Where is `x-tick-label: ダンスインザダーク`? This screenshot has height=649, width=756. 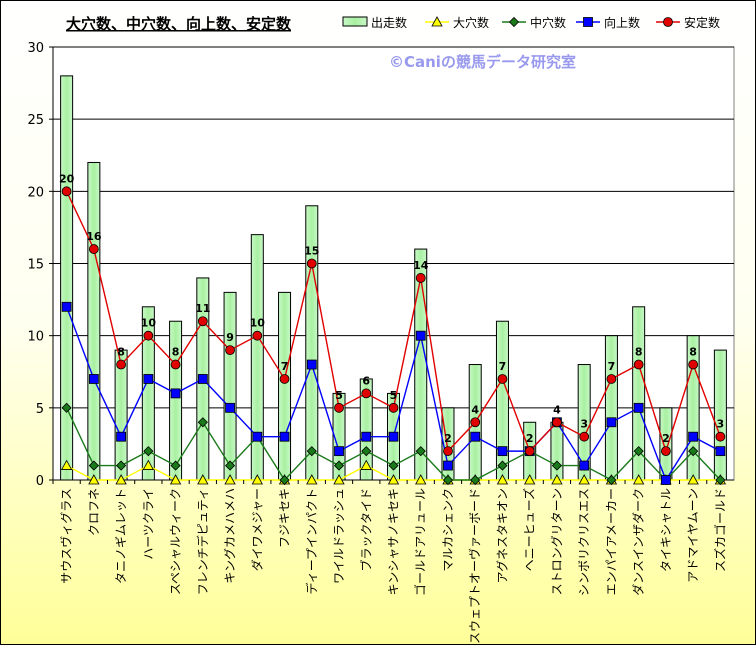 x-tick-label: ダンスインザダーク is located at coordinates (638, 542).